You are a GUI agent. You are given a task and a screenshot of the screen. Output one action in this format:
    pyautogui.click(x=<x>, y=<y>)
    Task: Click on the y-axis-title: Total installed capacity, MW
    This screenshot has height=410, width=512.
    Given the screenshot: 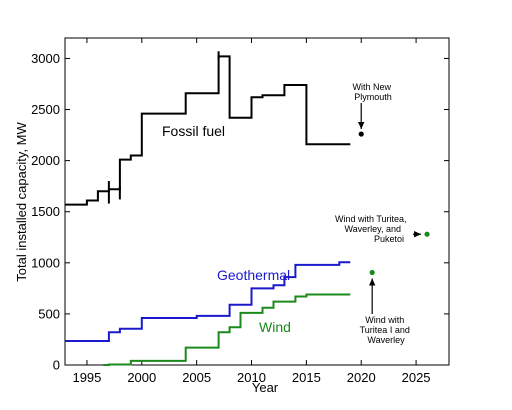 What is the action you would take?
    pyautogui.click(x=21, y=202)
    